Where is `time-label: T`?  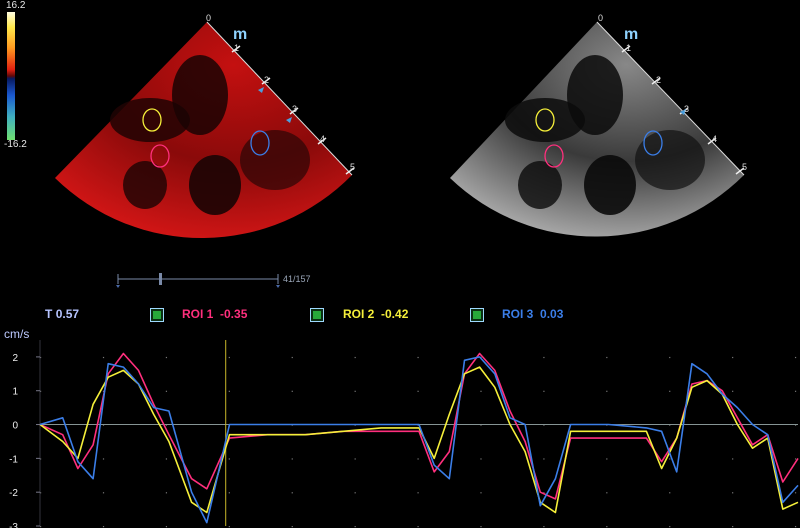 time-label: T is located at coordinates (49, 314).